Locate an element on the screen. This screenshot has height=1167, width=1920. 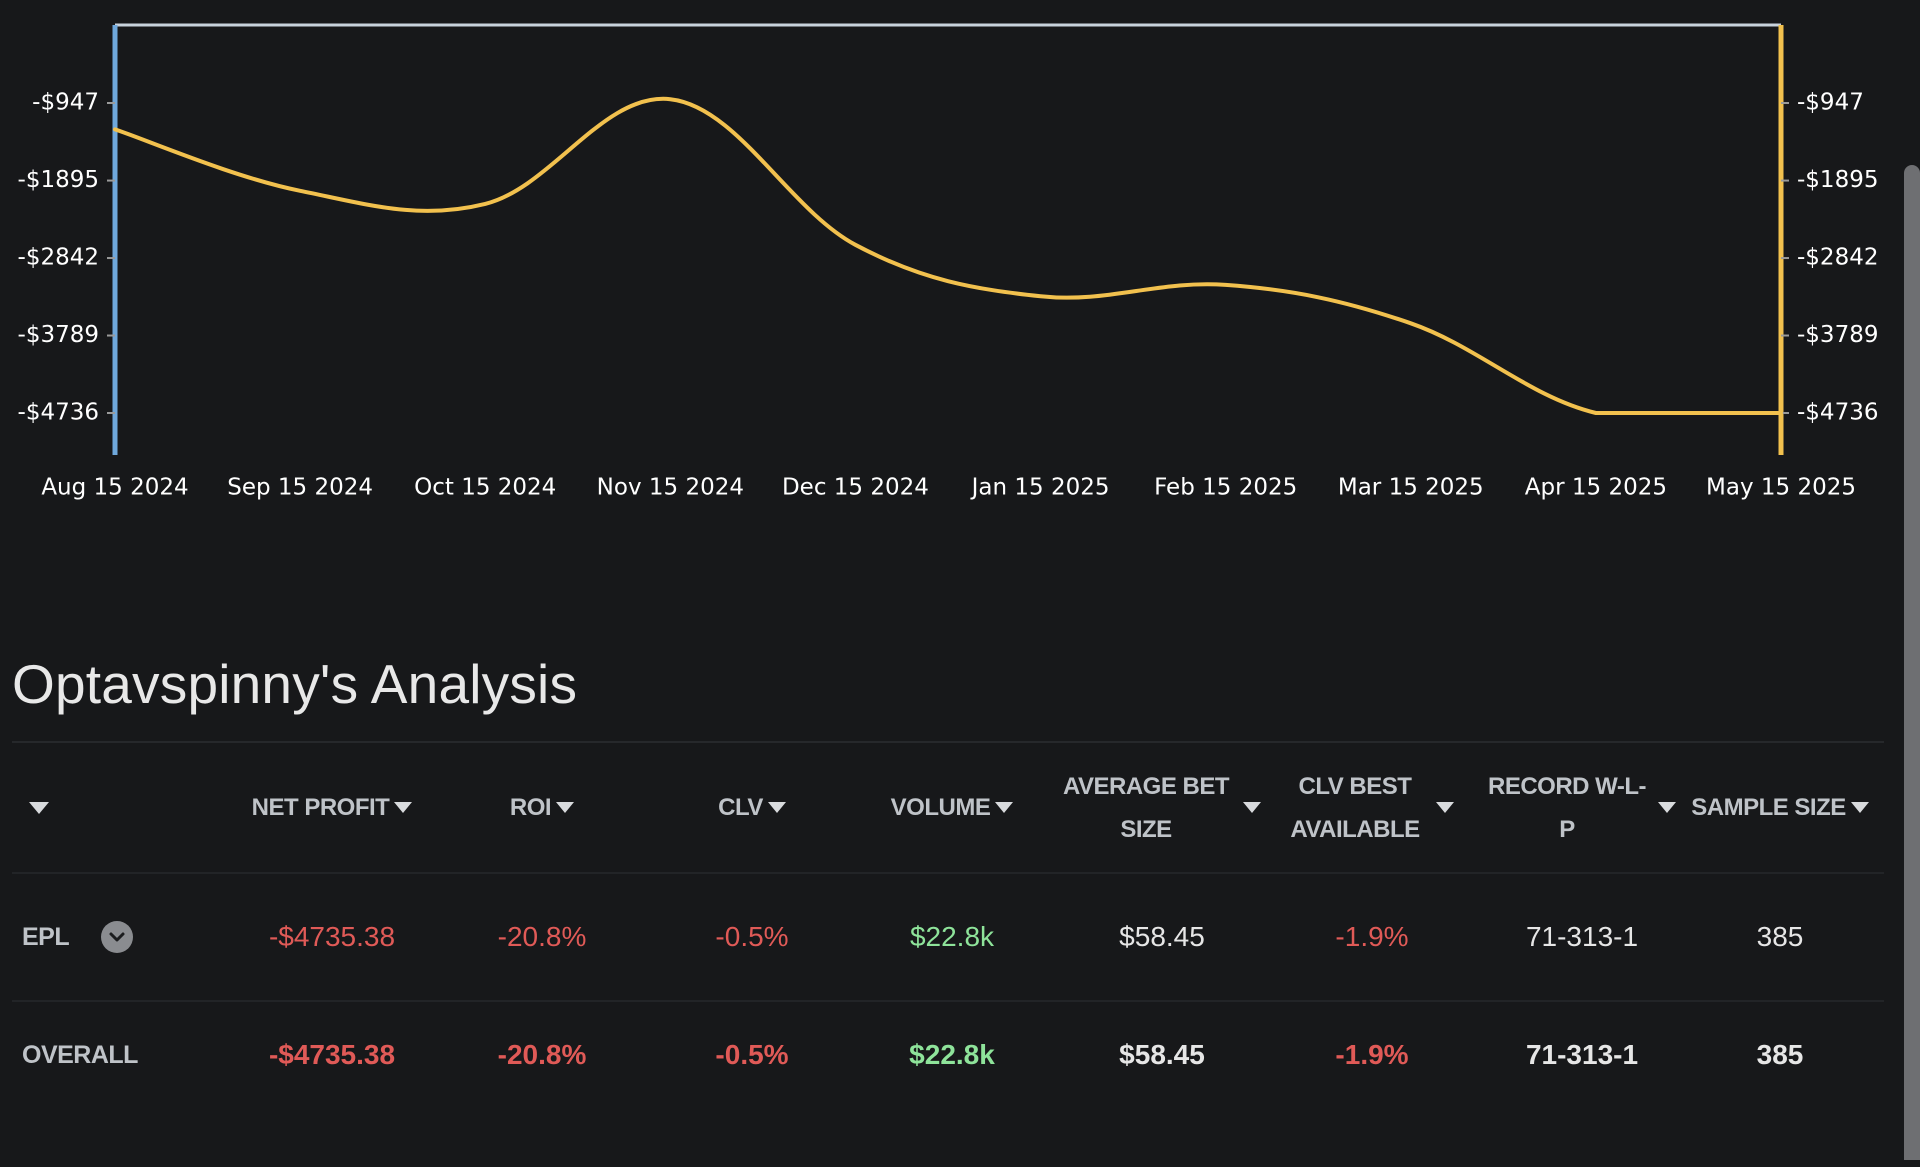
average-bet-size-header-label: AVERAGE BET SIZE is located at coordinates (1146, 808).